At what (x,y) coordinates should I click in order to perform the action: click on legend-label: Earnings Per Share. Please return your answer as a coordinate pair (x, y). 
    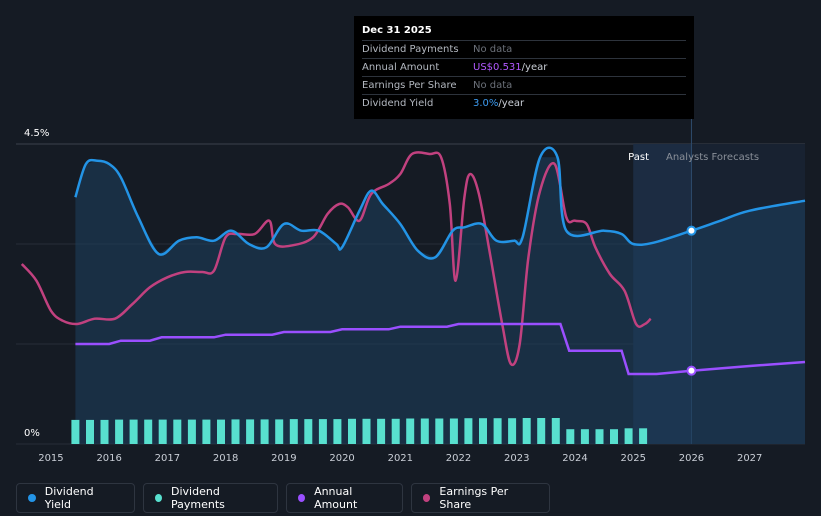
    Looking at the image, I should click on (474, 498).